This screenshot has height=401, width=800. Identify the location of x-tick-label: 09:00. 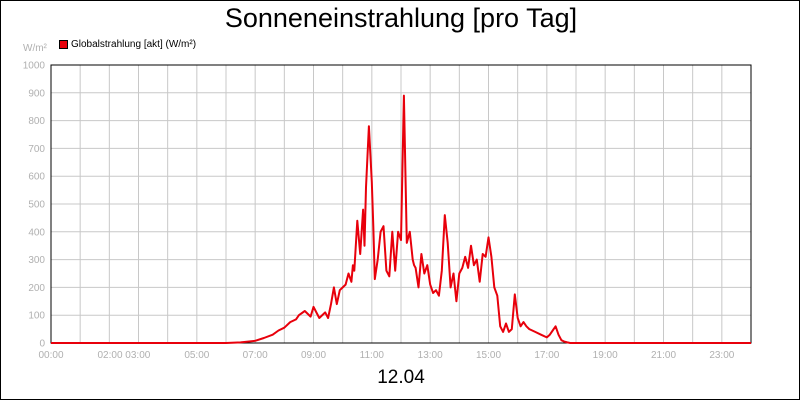
(313, 355).